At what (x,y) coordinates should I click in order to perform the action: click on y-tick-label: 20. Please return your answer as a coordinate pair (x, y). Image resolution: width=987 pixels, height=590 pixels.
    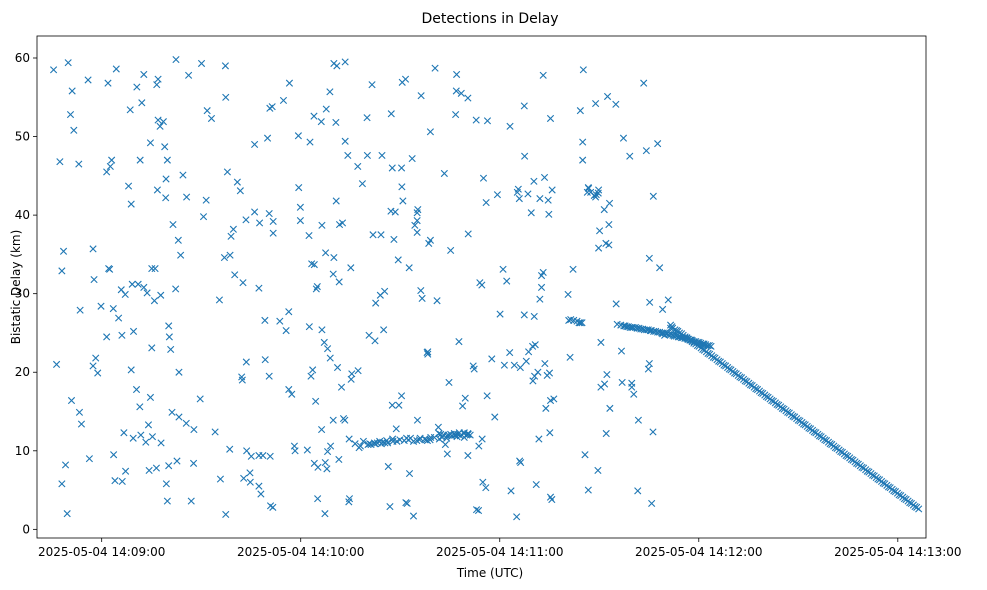
    Looking at the image, I should click on (22, 372).